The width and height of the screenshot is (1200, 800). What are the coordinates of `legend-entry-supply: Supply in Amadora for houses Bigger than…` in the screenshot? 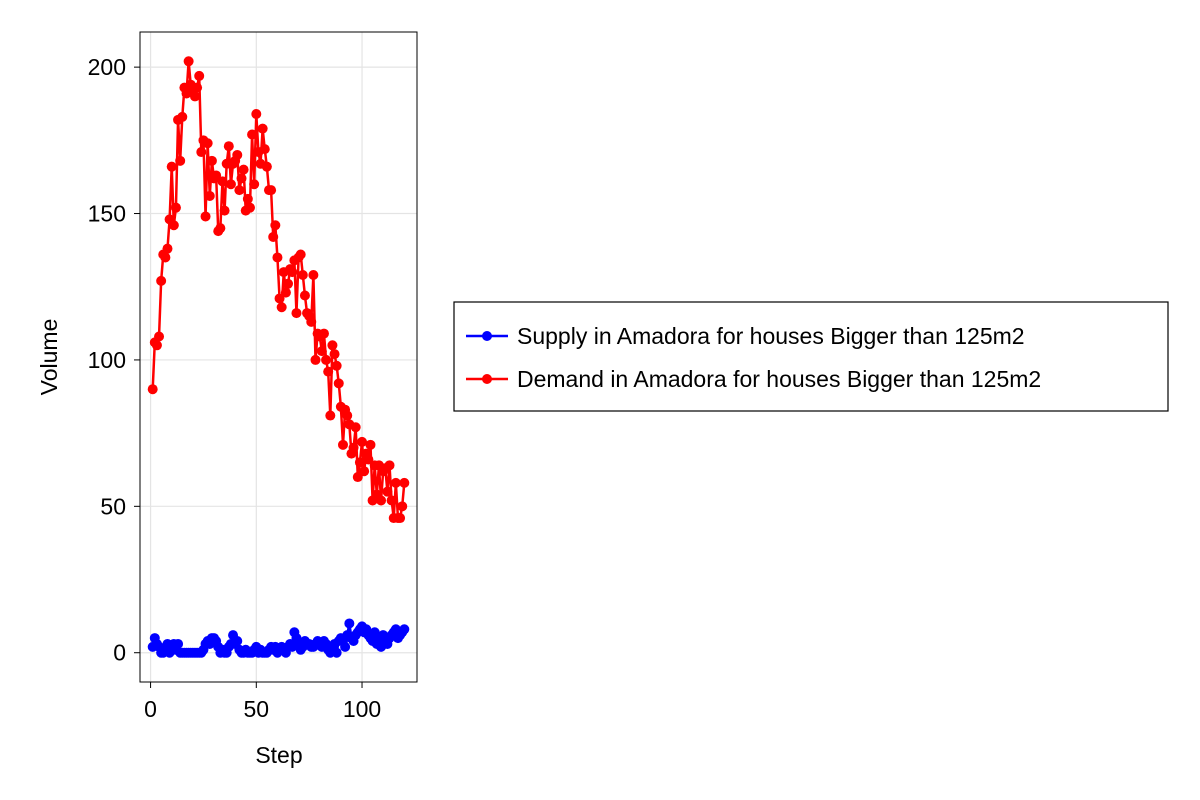 It's located at (745, 336).